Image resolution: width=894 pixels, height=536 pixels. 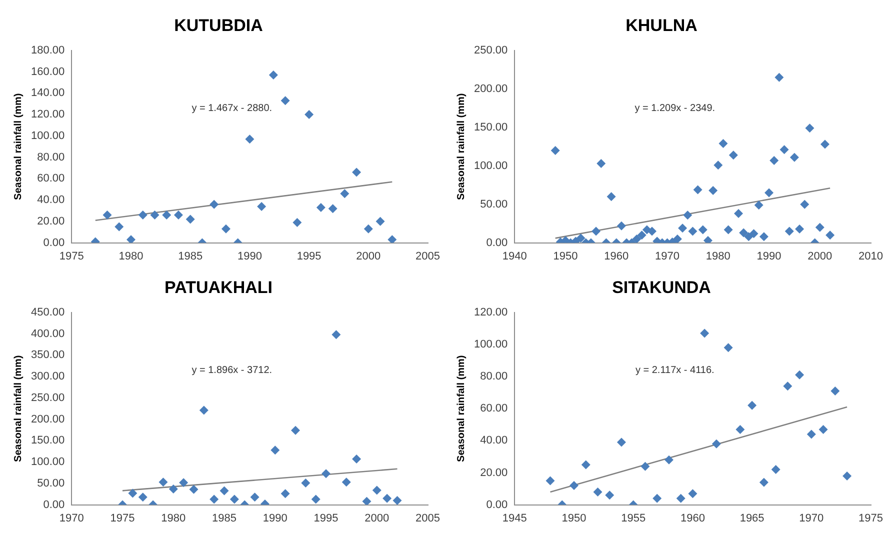 I want to click on annotation: y = 1.896x - 3712., so click(x=232, y=370).